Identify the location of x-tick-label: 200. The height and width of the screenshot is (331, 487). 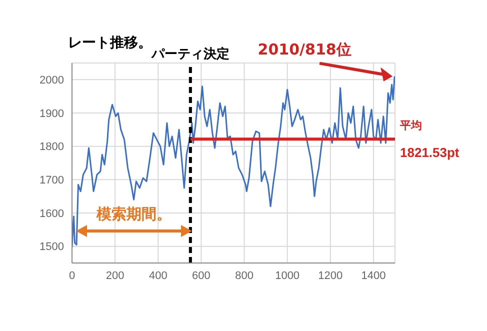
(115, 276).